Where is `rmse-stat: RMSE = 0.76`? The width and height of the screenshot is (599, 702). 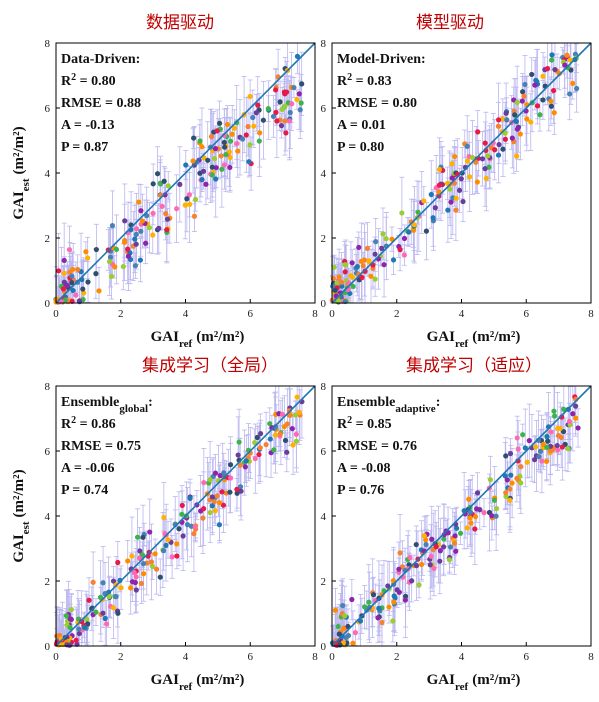 rmse-stat: RMSE = 0.76 is located at coordinates (377, 446).